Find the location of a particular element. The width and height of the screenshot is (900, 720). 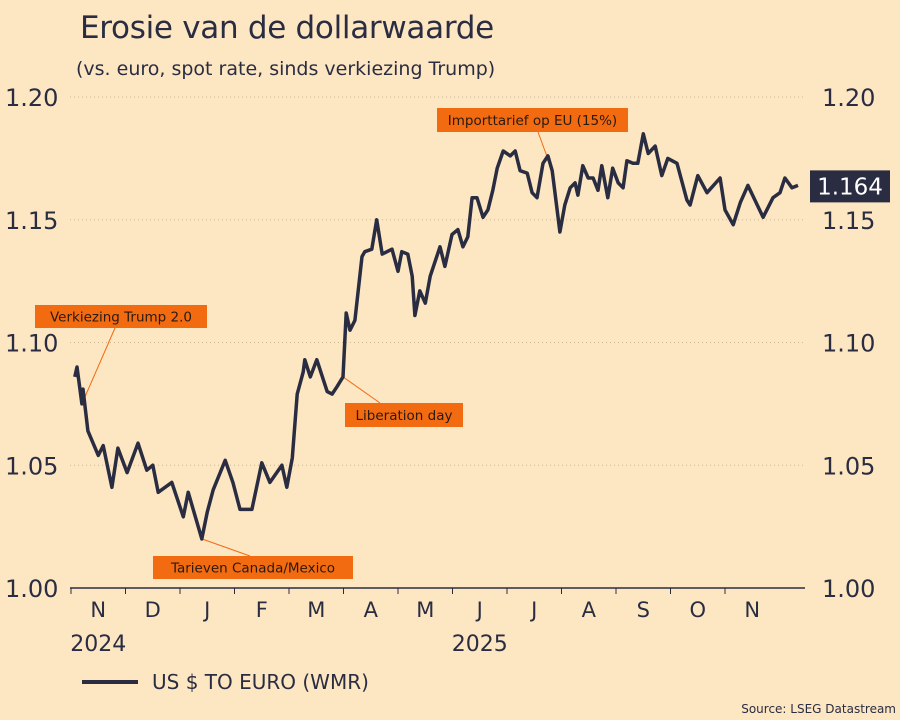

annotation-label: Verkiezing Trump 2.0 is located at coordinates (121, 318).